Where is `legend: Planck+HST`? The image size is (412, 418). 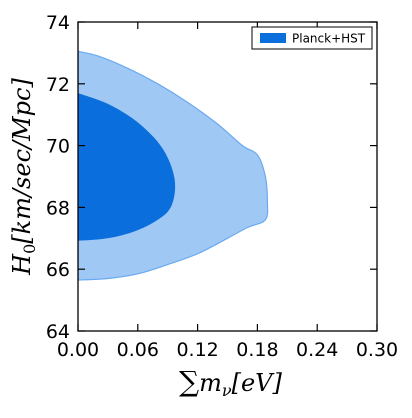 legend: Planck+HST is located at coordinates (312, 38).